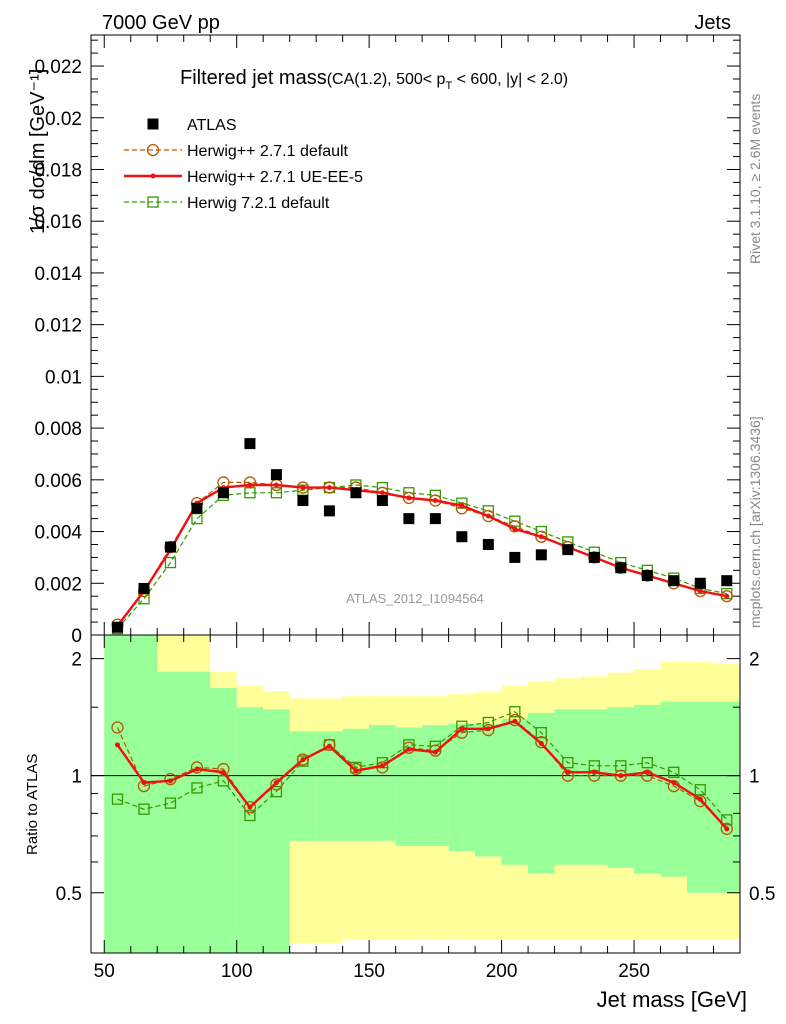 The height and width of the screenshot is (1024, 786). Describe the element at coordinates (422, 556) in the screenshot. I see `series-line-herwig-7-2-1-default` at that location.